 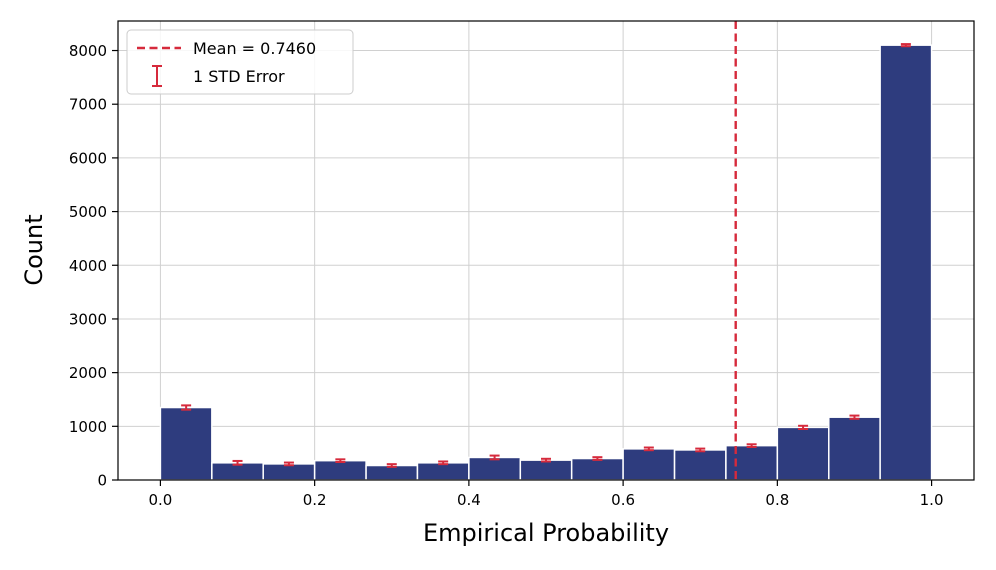 I want to click on y-tick-label: 5000, so click(x=88, y=212).